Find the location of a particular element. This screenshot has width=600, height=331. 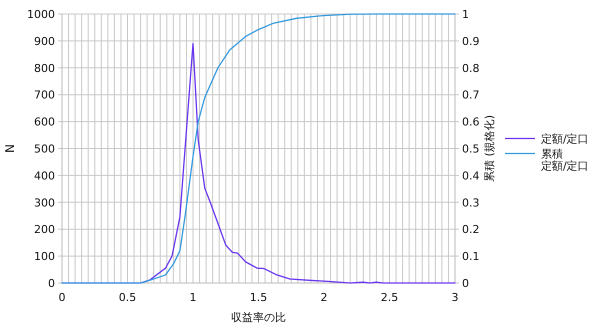

y-tick-label: 300 is located at coordinates (44, 203).